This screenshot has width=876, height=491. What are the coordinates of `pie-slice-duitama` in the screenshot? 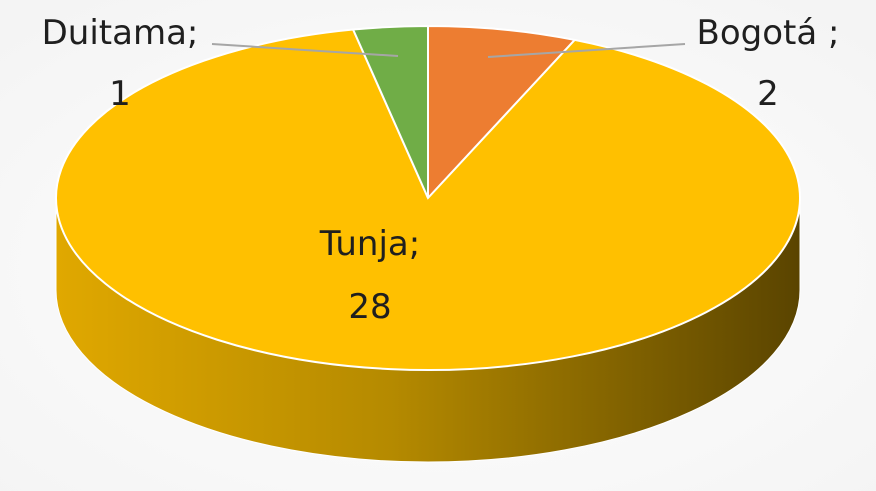 It's located at (390, 111).